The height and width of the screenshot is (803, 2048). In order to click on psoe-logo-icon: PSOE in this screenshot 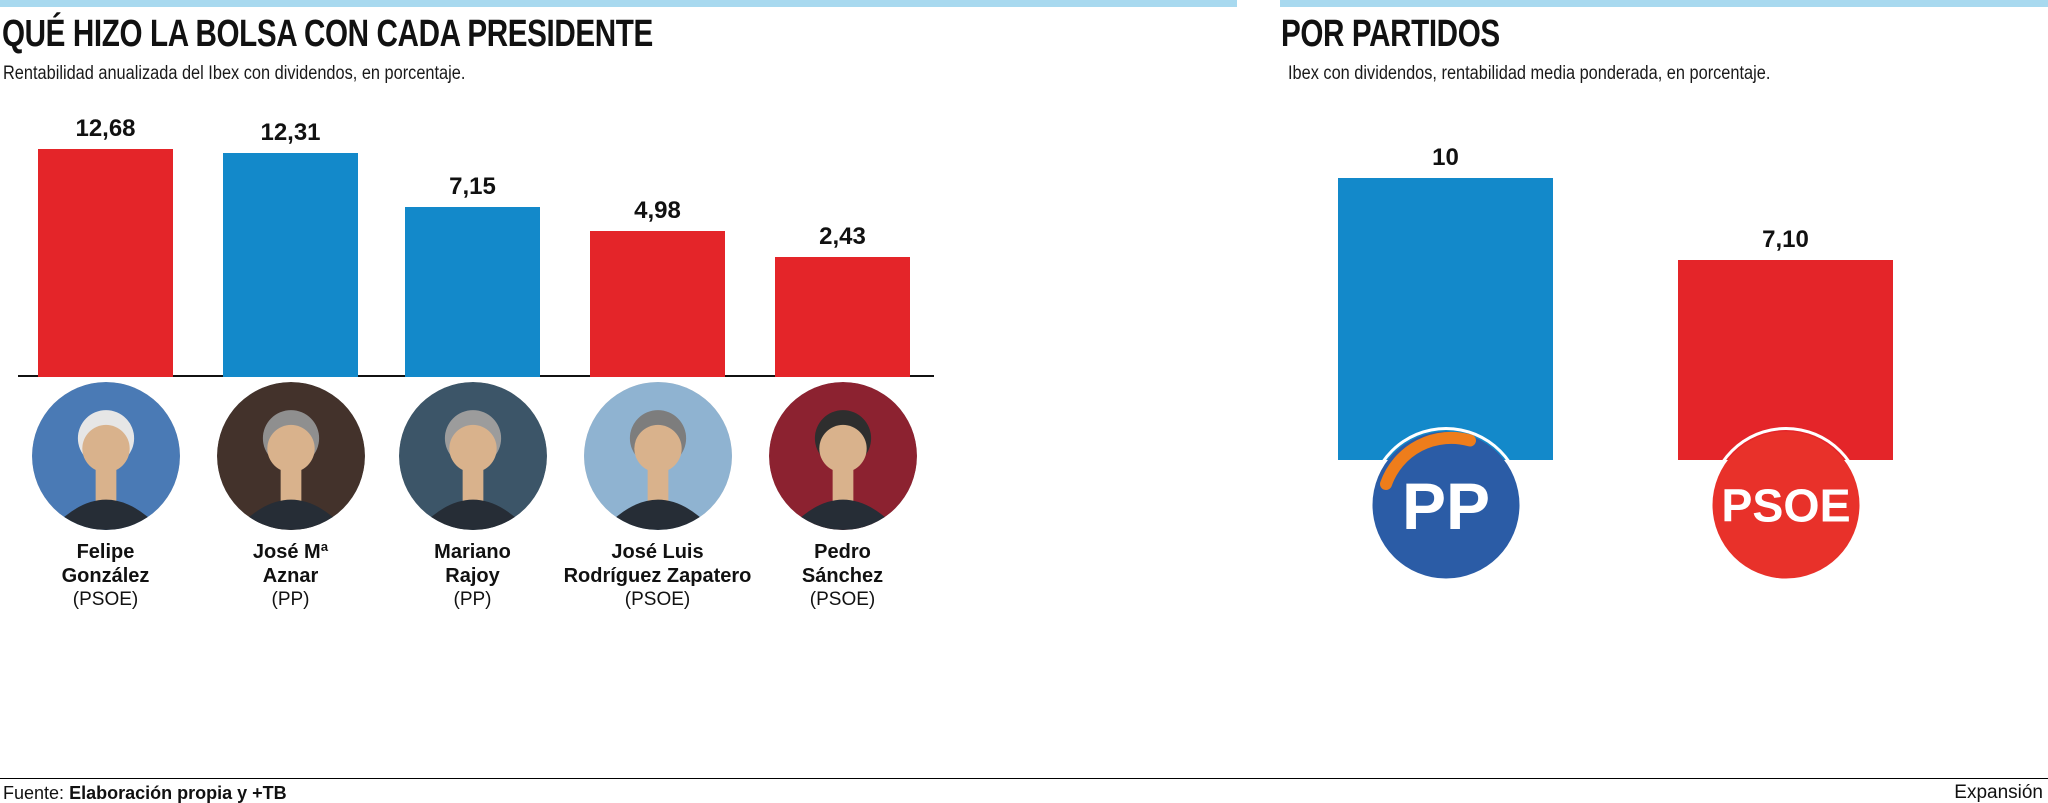, I will do `click(1785, 505)`.